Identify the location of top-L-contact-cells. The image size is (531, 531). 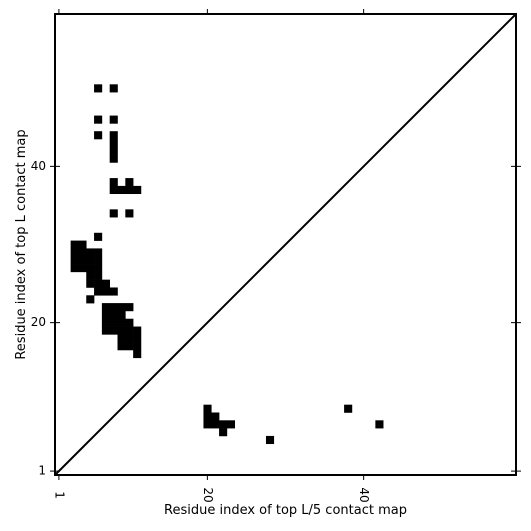
(106, 221).